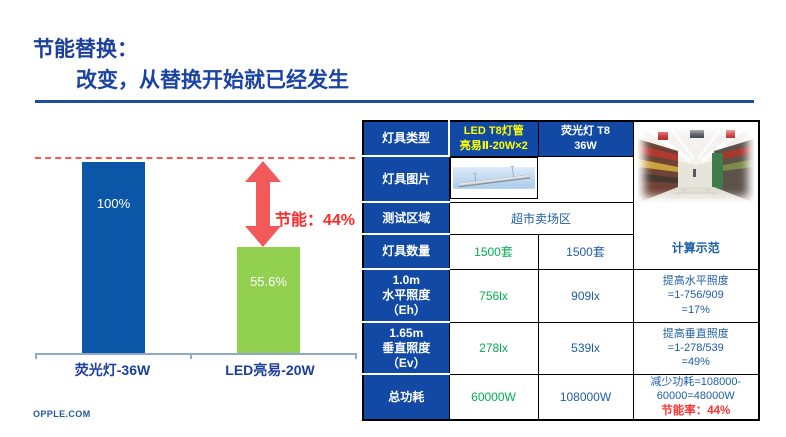  Describe the element at coordinates (695, 248) in the screenshot. I see `demo-label: 计算示范` at that location.